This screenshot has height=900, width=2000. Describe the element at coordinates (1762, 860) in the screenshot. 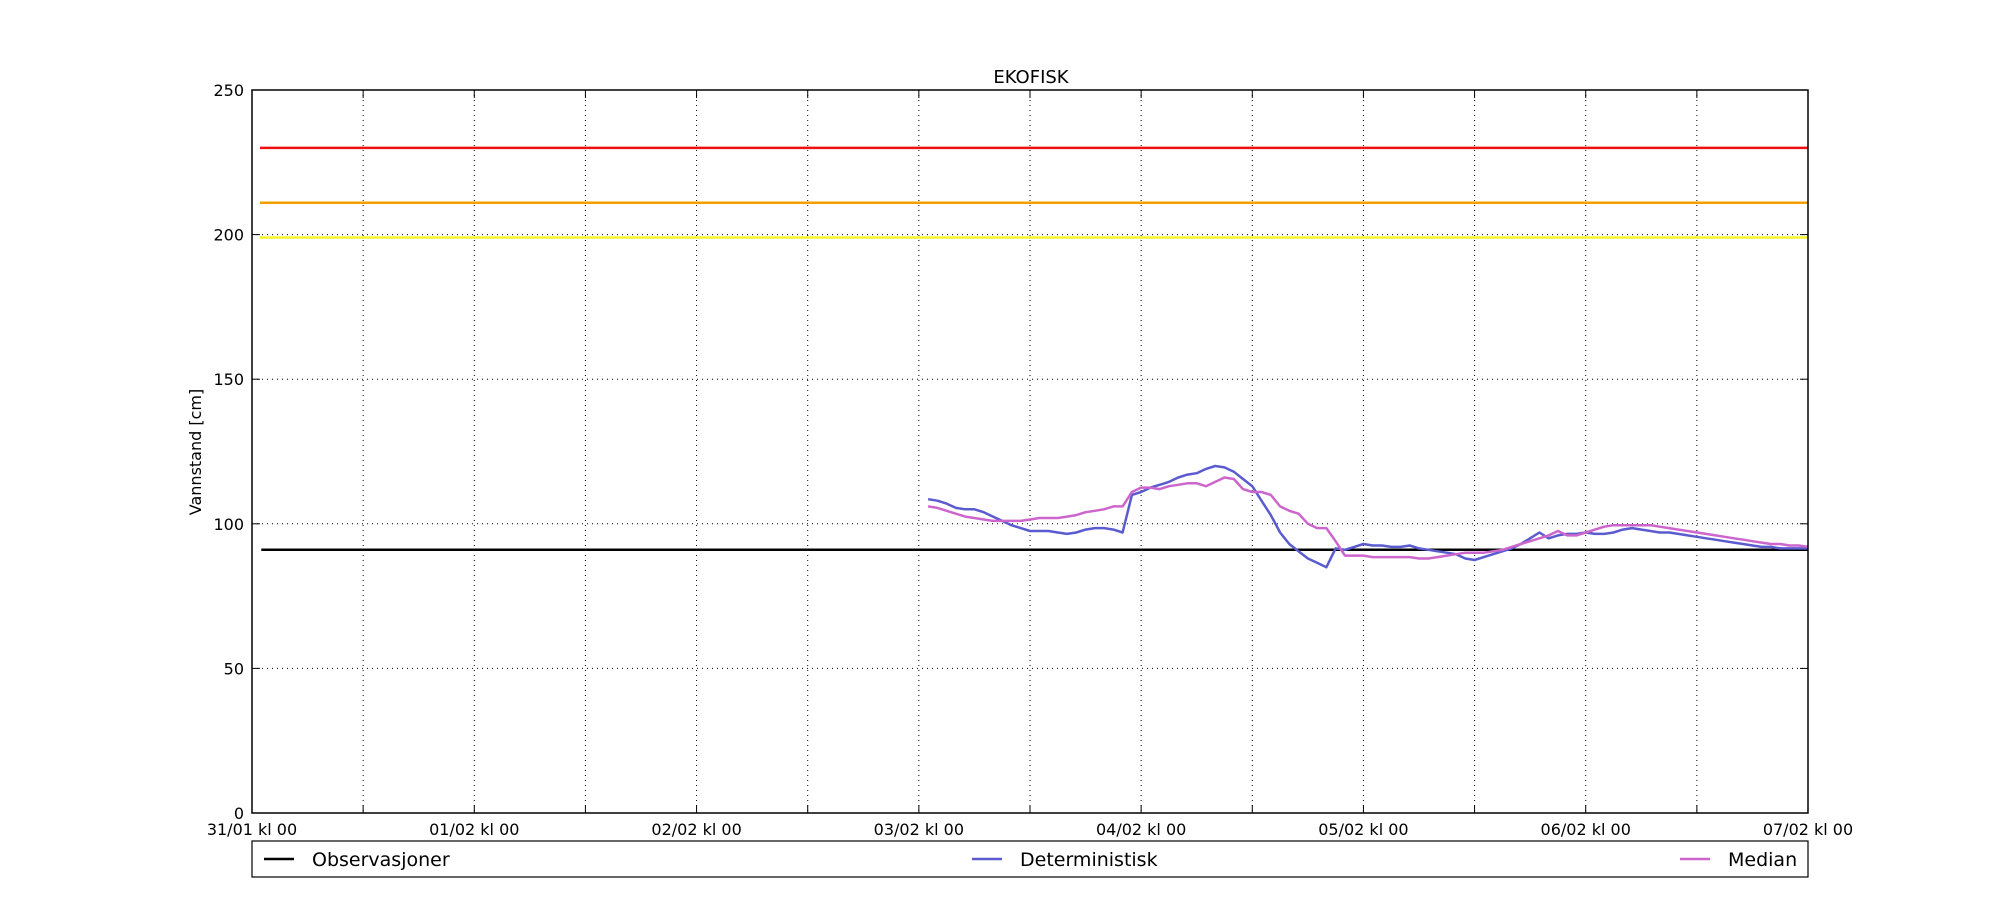

I see `legend-label: Median` at that location.